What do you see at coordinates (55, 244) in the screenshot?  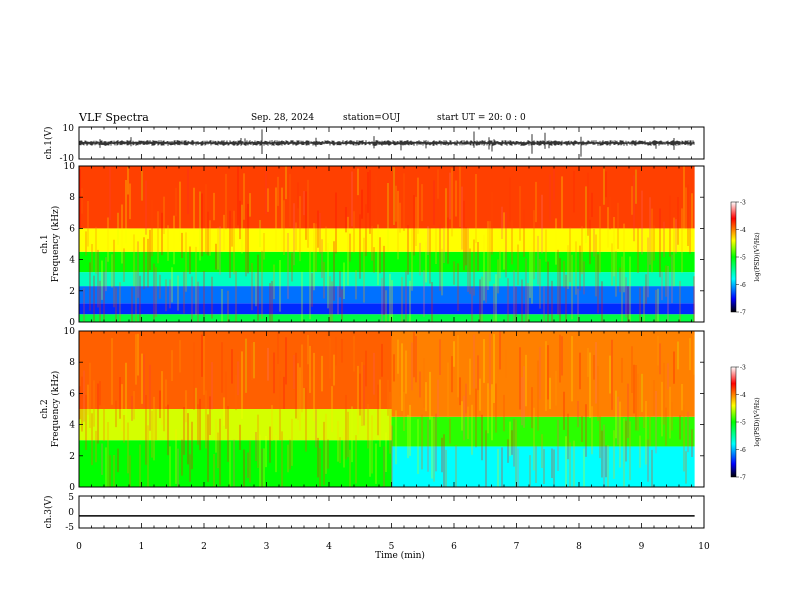 I see `ch1-spectrogram-ylabel-frequency: Frequency (kHz)` at bounding box center [55, 244].